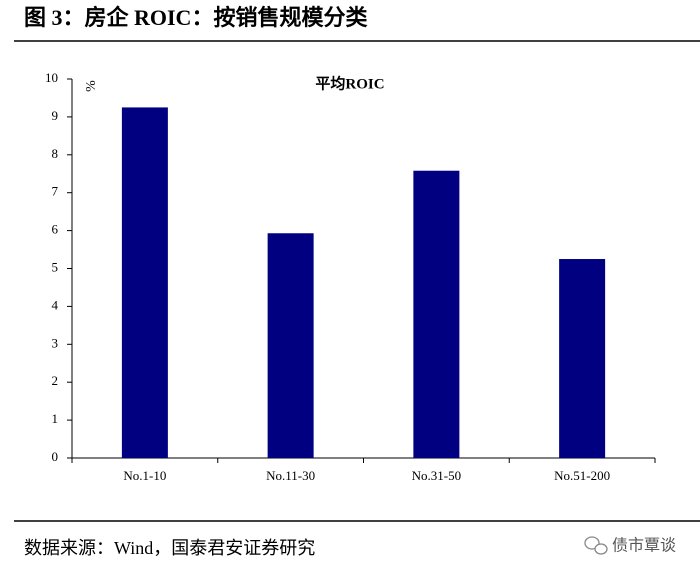 The height and width of the screenshot is (575, 700). Describe the element at coordinates (55, 342) in the screenshot. I see `y-tick-label: 3` at that location.